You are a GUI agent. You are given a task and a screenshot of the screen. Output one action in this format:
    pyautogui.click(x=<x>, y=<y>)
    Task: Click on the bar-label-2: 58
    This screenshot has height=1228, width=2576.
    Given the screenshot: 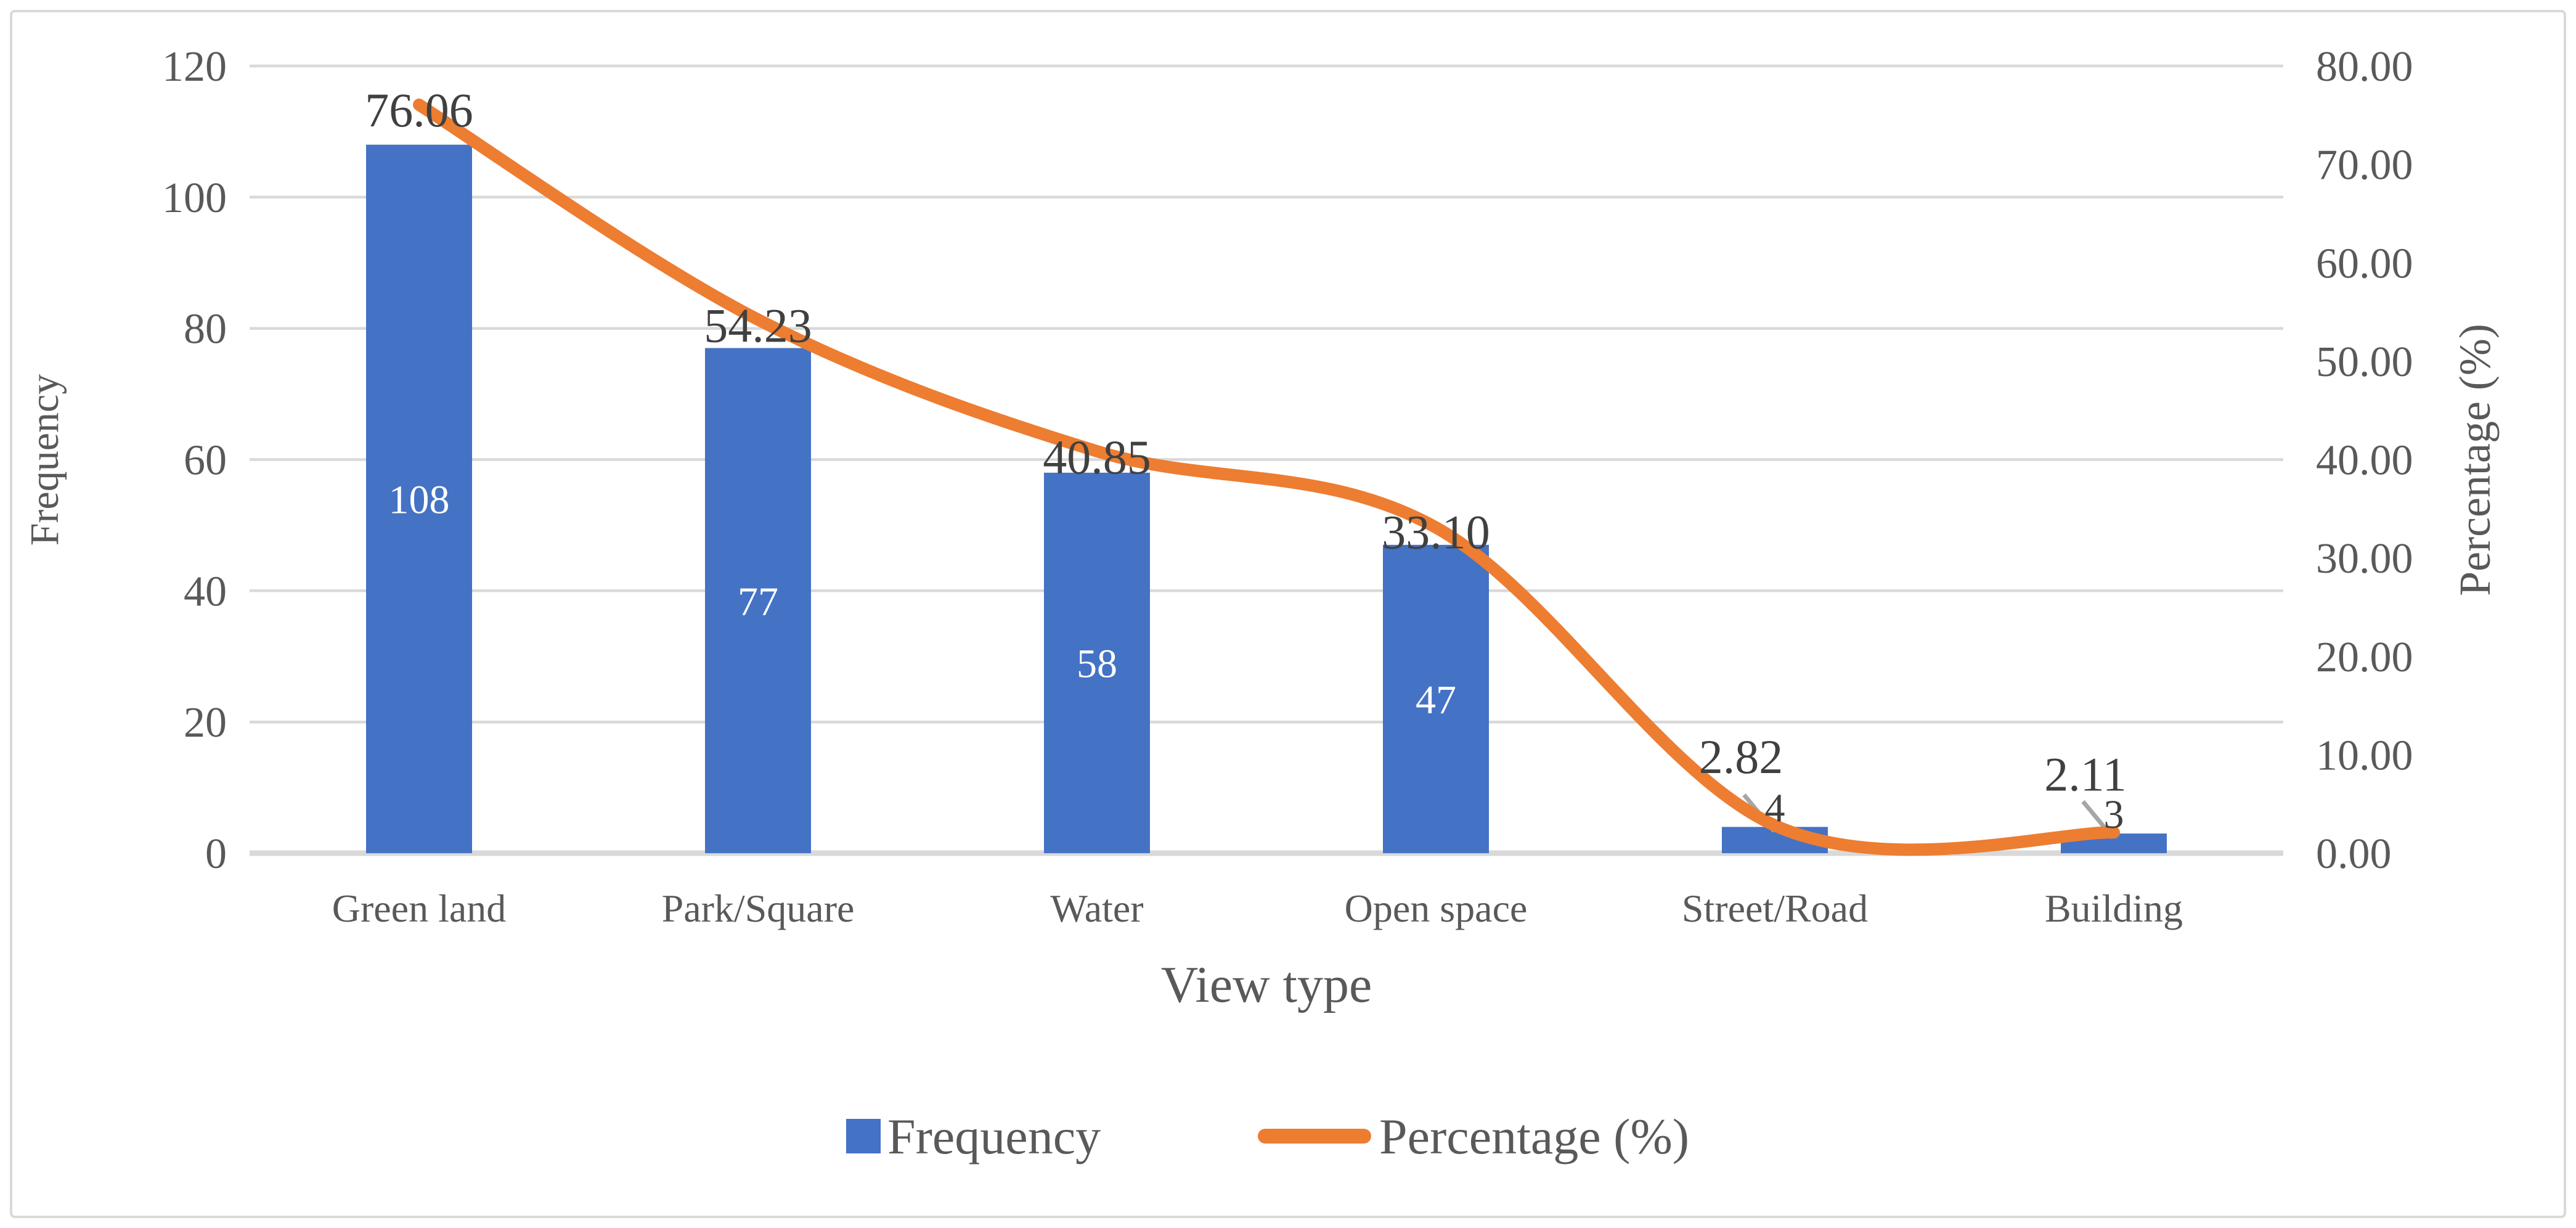 What is the action you would take?
    pyautogui.click(x=1097, y=663)
    